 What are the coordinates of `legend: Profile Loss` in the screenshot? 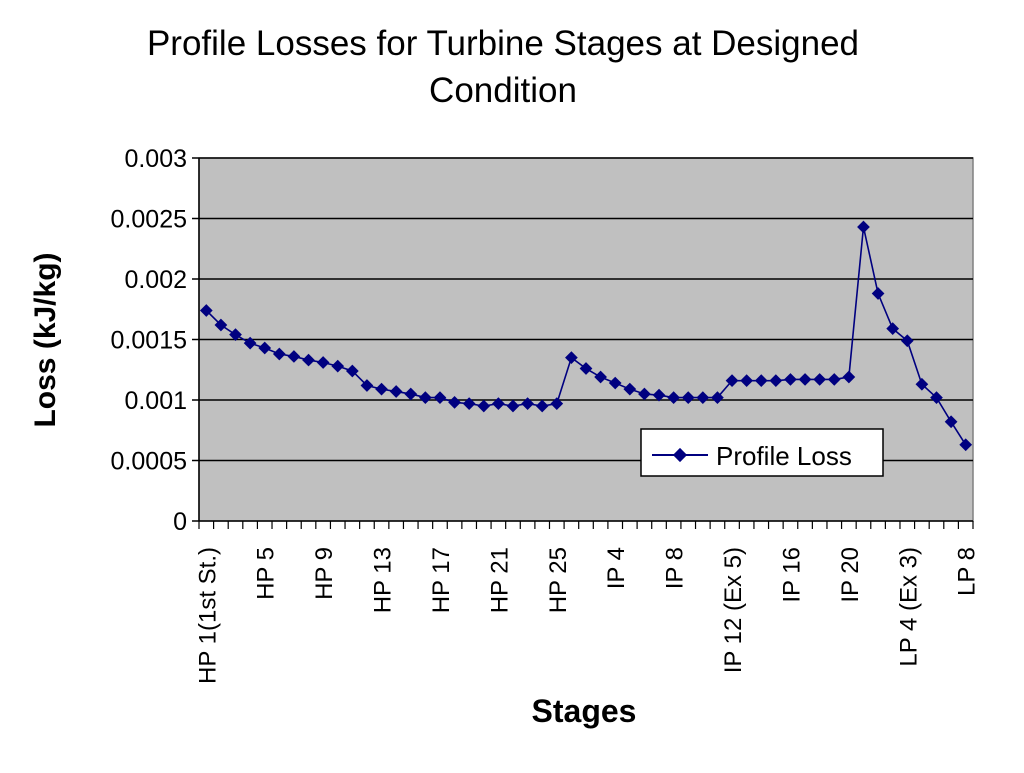 It's located at (762, 452).